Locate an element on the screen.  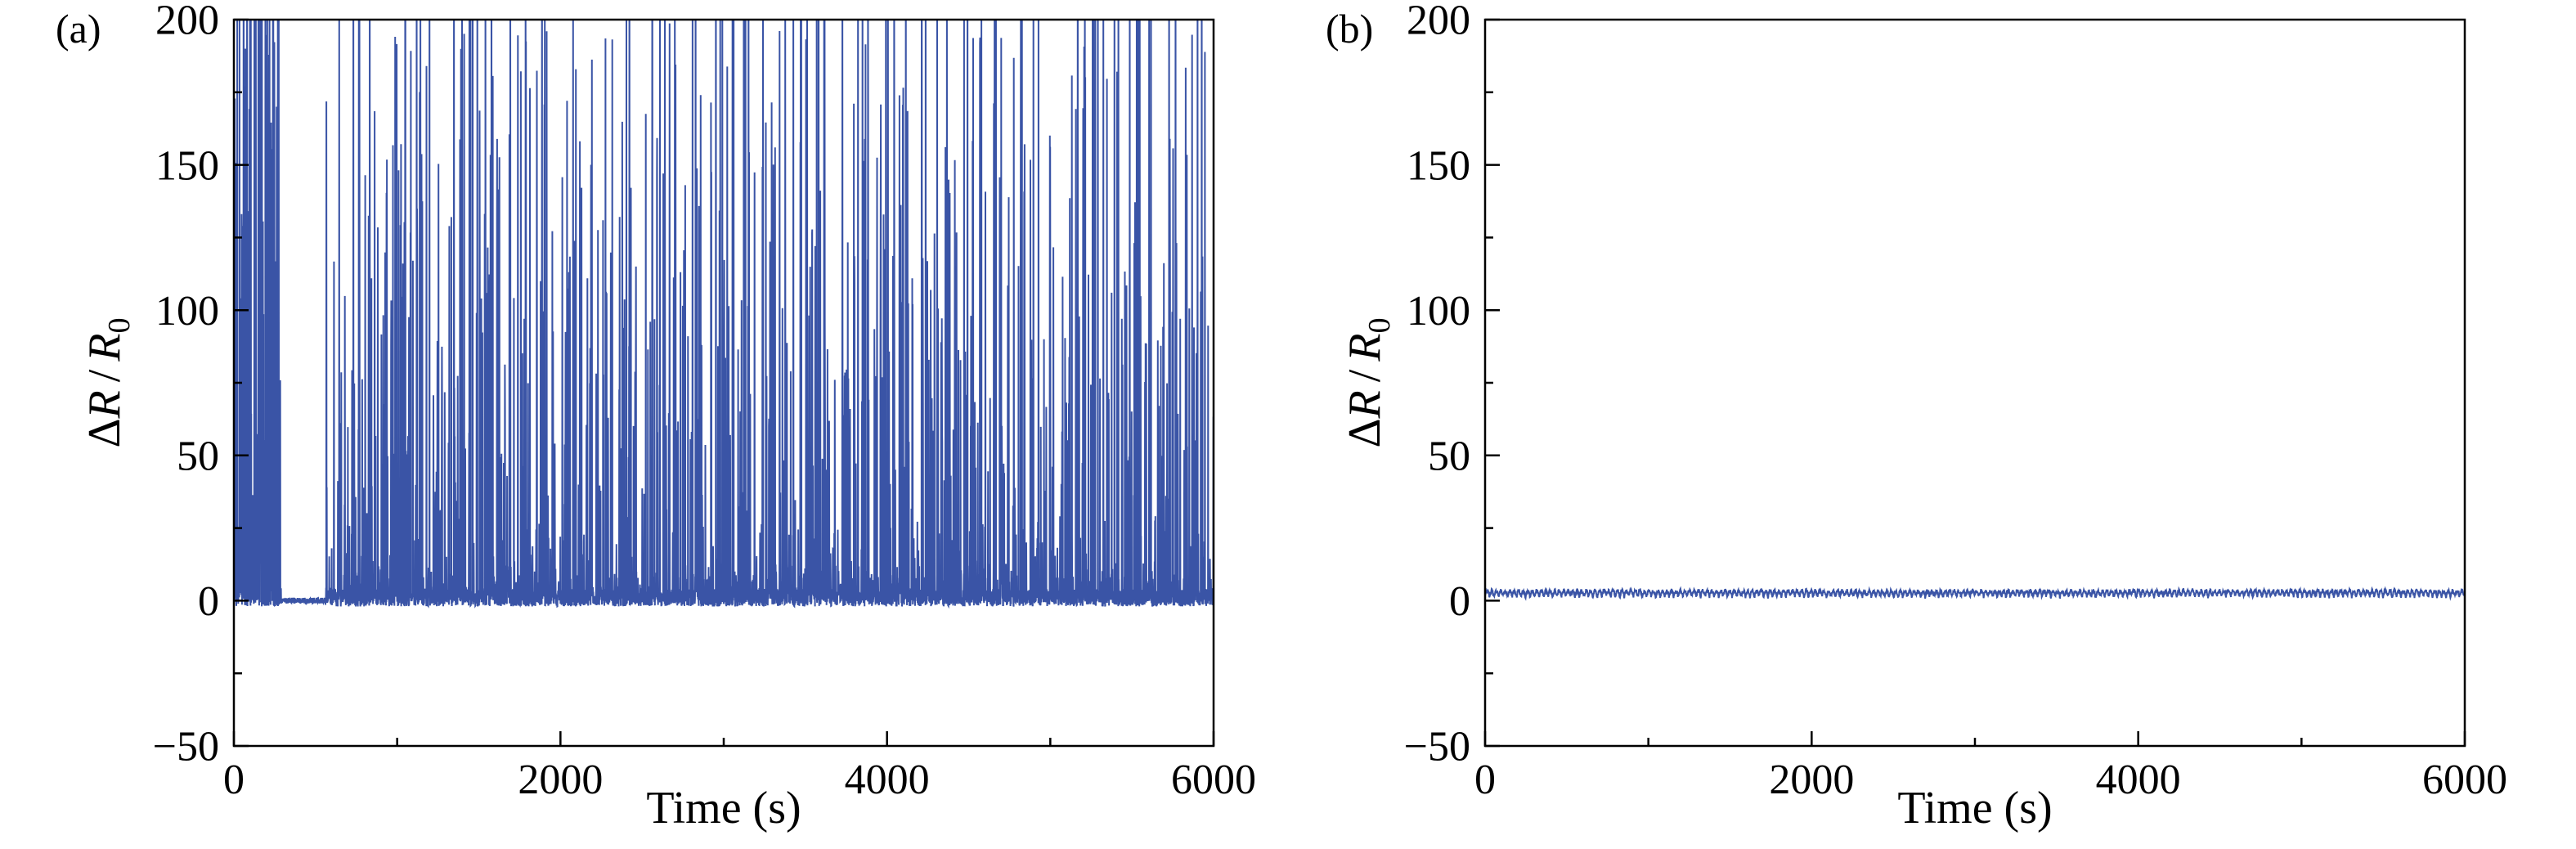
panel-b-label: (b) is located at coordinates (1350, 29).